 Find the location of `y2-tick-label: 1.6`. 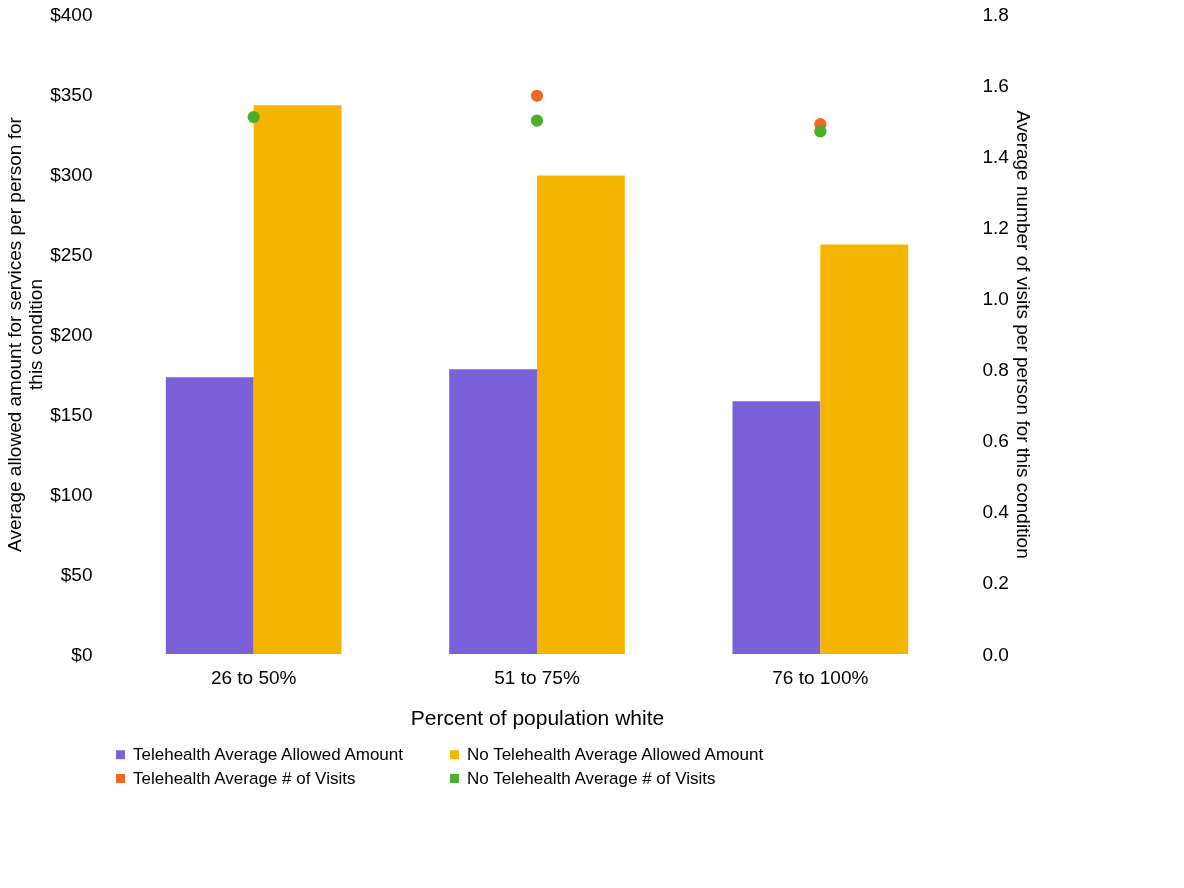

y2-tick-label: 1.6 is located at coordinates (995, 85).